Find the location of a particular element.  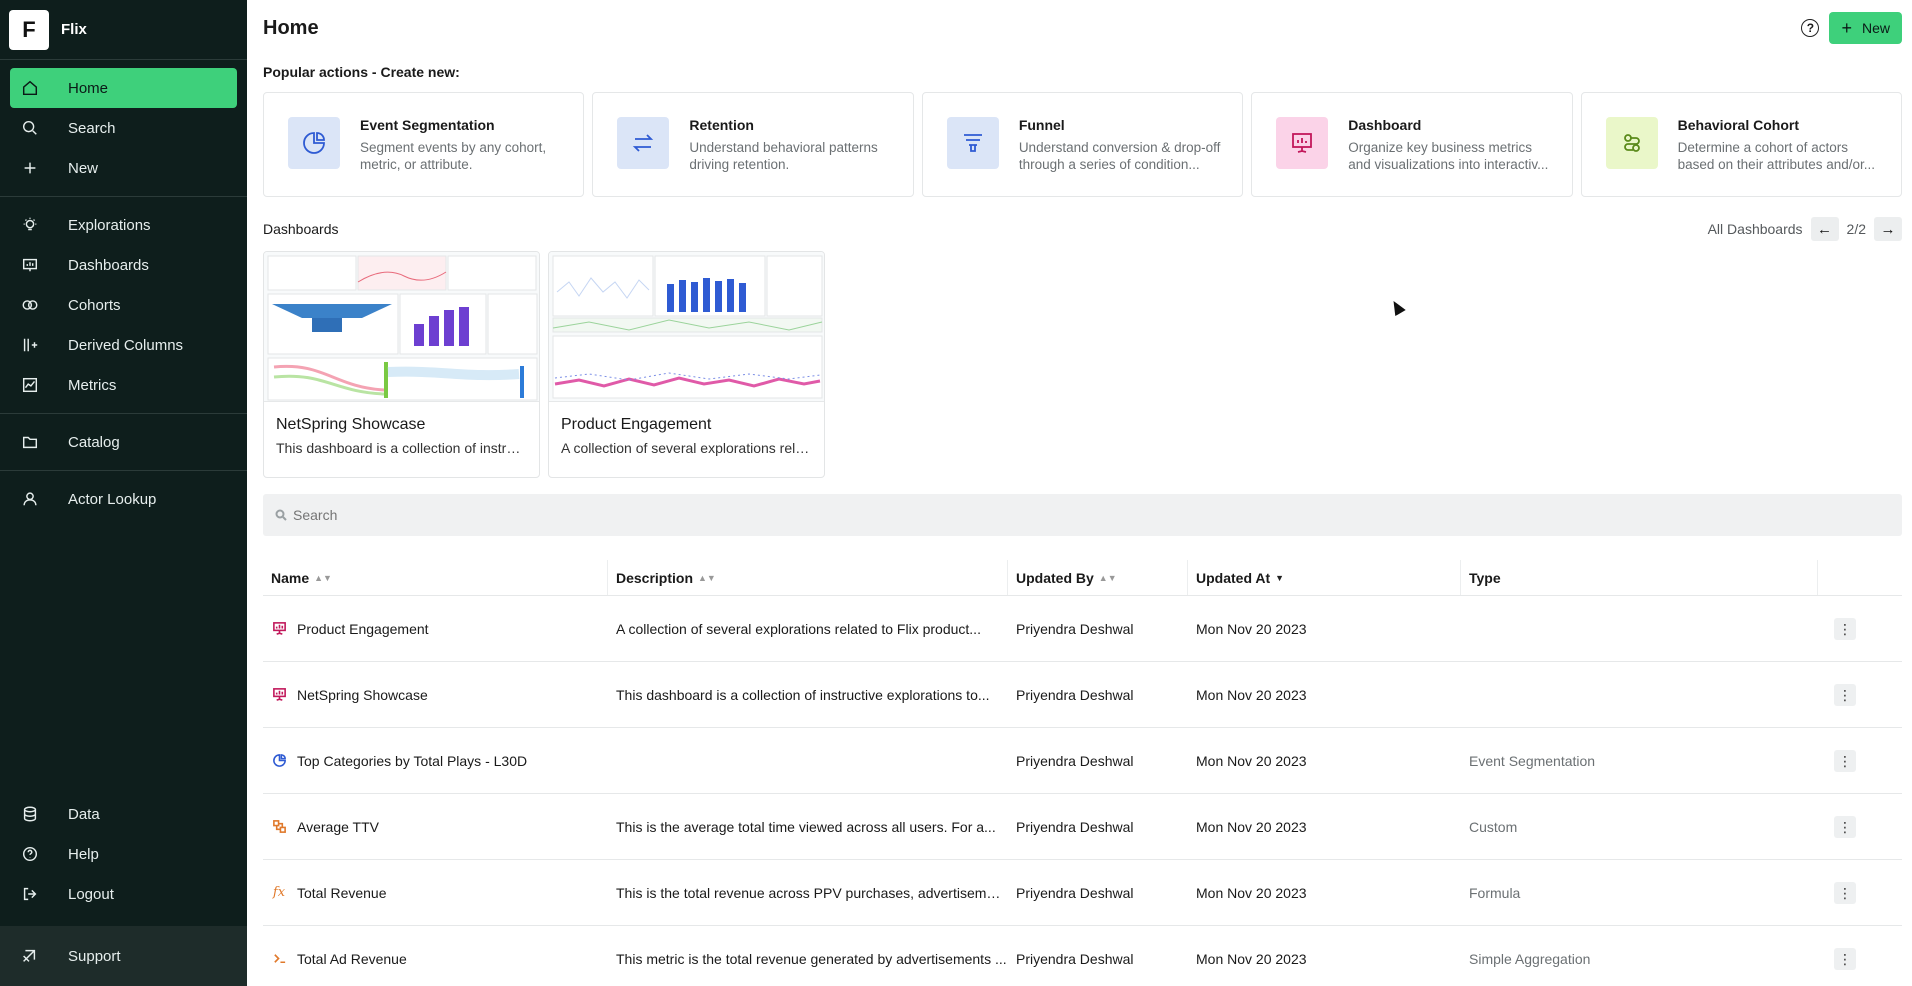

new-button-label: New is located at coordinates (1875, 28).